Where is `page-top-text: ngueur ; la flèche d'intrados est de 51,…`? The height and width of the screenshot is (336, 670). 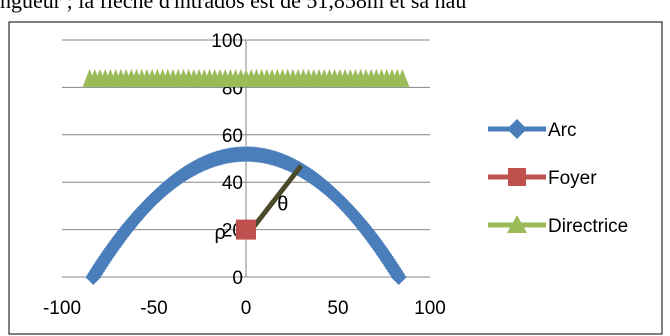 page-top-text: ngueur ; la flèche d'intrados est de 51,… is located at coordinates (233, 6).